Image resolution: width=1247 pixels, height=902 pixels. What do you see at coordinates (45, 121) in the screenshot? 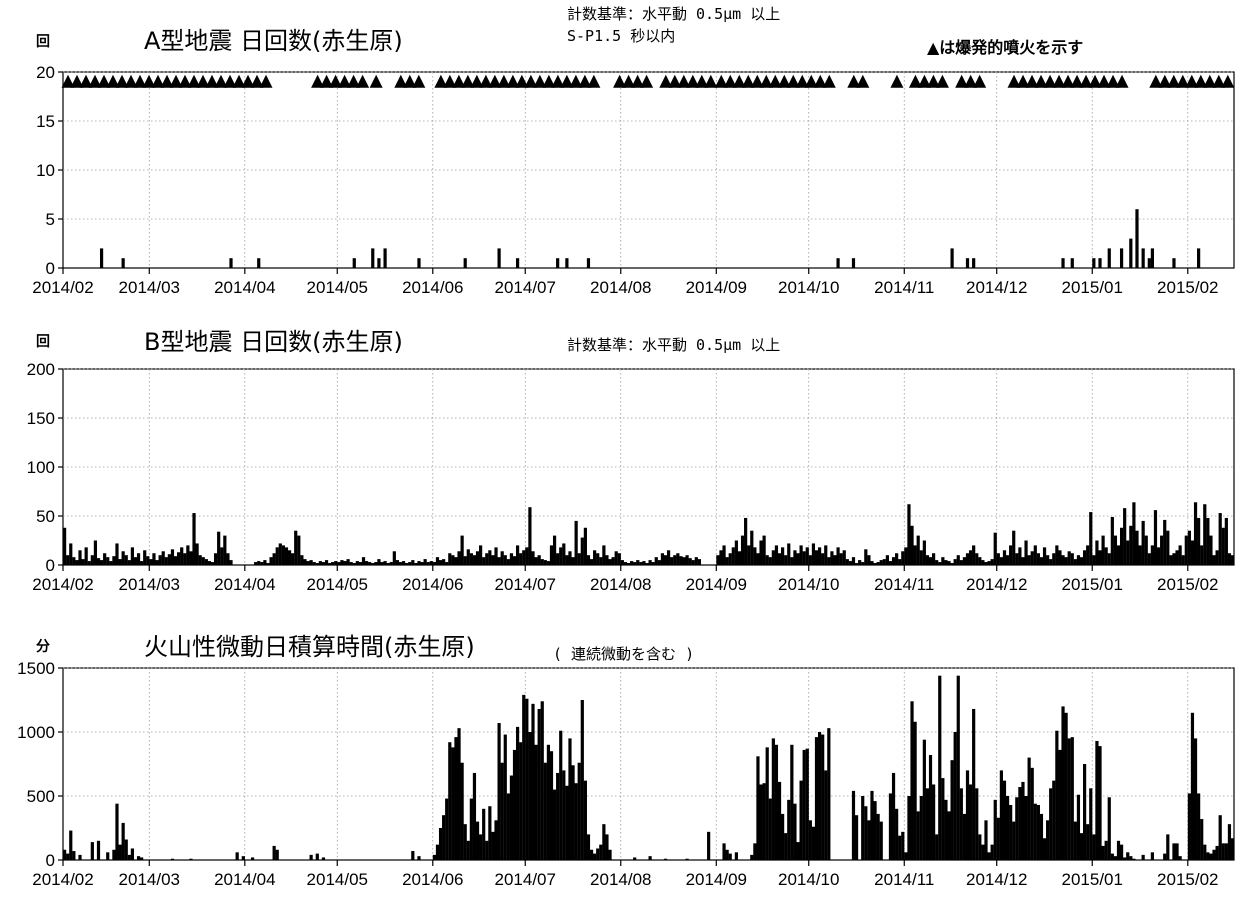
I see `panel-a-ytick-label: 15` at bounding box center [45, 121].